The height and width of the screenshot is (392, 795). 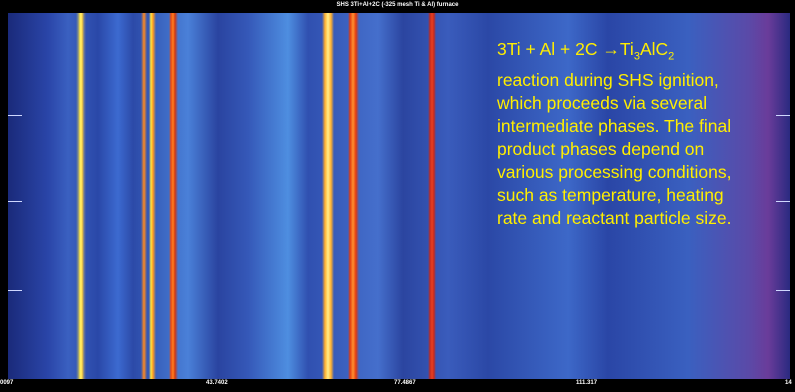 I want to click on formula: 3Ti + Al + 2C →Ti3AlC2, so click(x=614, y=53).